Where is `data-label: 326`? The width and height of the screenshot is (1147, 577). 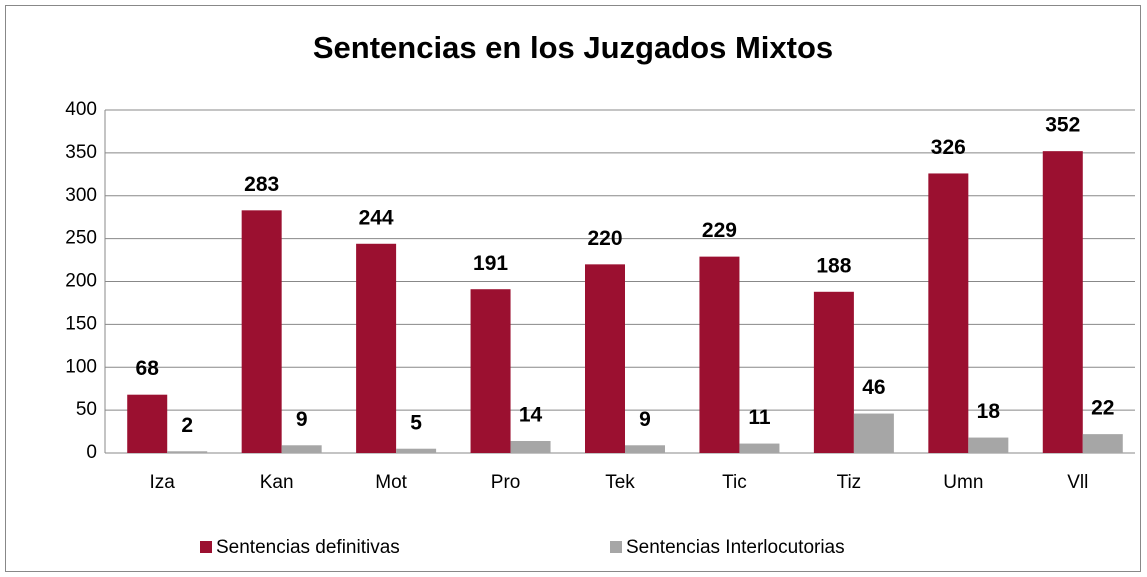
data-label: 326 is located at coordinates (948, 147).